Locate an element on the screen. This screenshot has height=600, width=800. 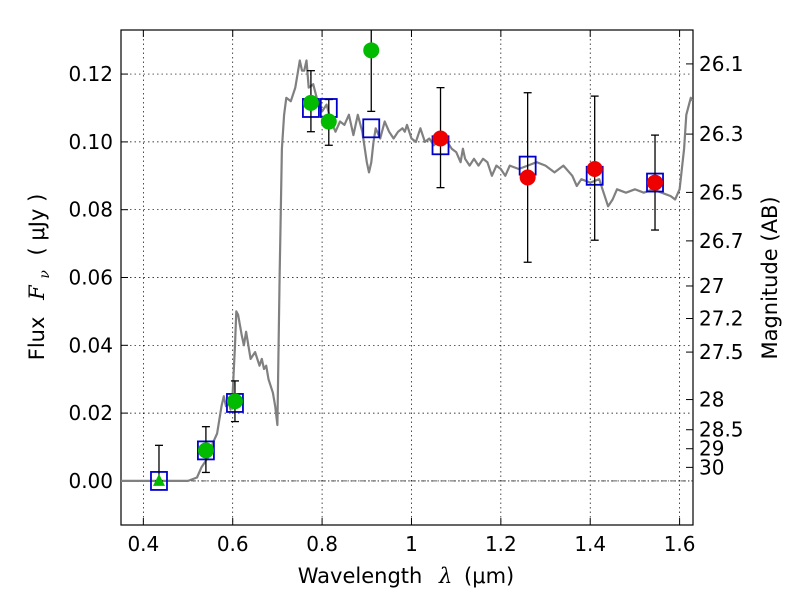
y-axis-label: Flux F ν ( μJy ) is located at coordinates (39, 277).